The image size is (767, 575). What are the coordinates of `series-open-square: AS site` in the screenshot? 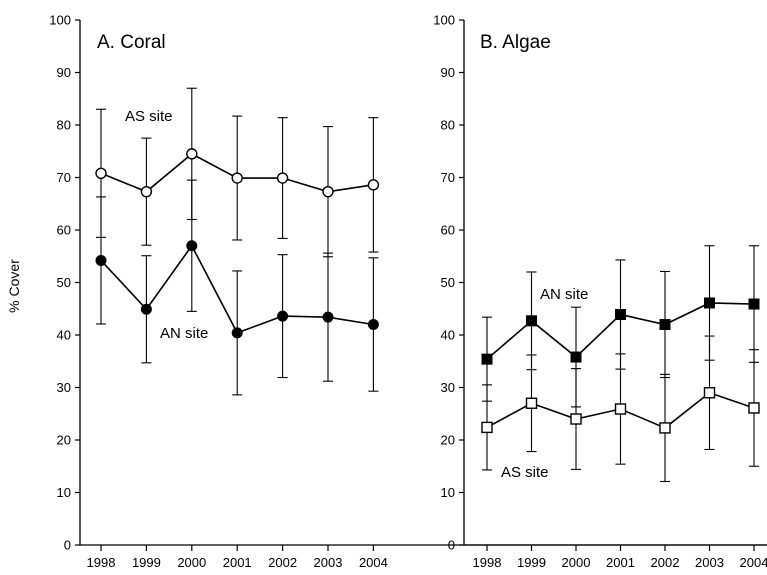 It's located at (620, 409).